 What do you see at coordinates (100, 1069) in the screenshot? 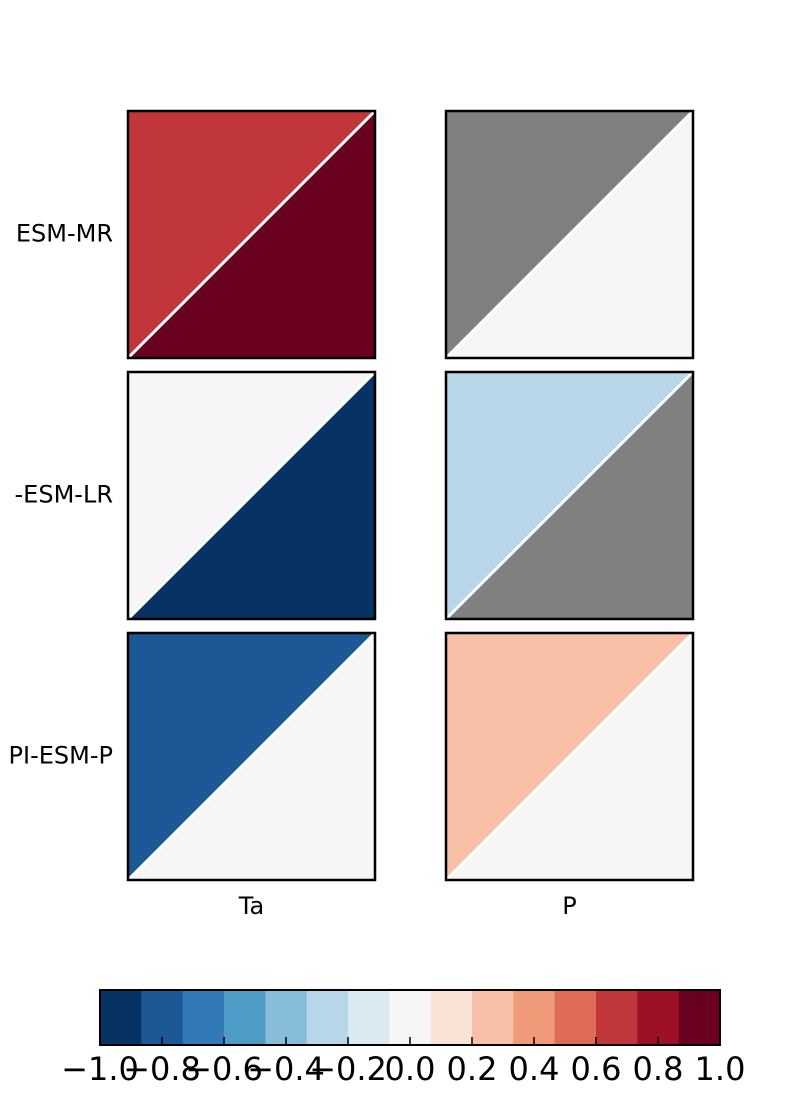
I see `colorbar-tick-label: −1.0` at bounding box center [100, 1069].